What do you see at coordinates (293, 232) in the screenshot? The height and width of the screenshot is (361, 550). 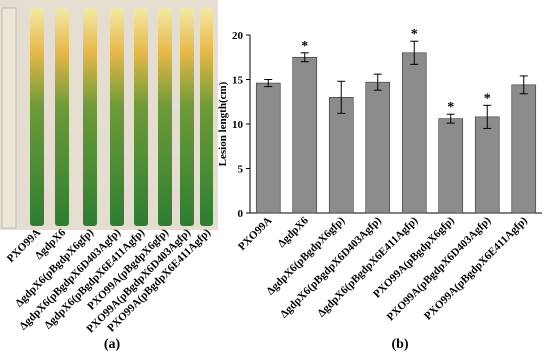 I see `x-tick-label: ΔgdpX6` at bounding box center [293, 232].